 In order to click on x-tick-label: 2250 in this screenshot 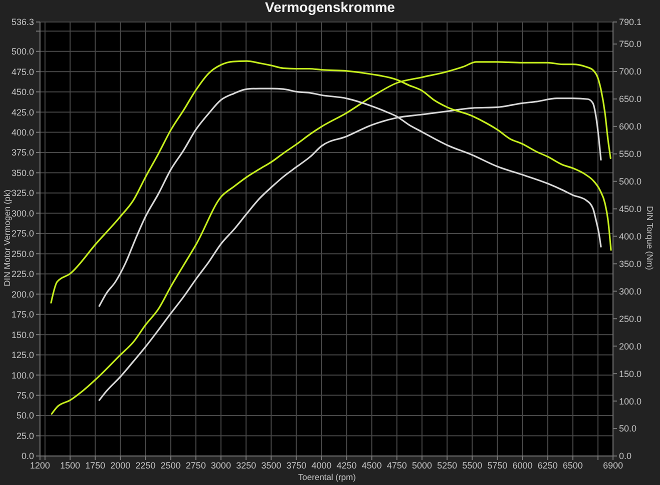, I will do `click(146, 465)`.